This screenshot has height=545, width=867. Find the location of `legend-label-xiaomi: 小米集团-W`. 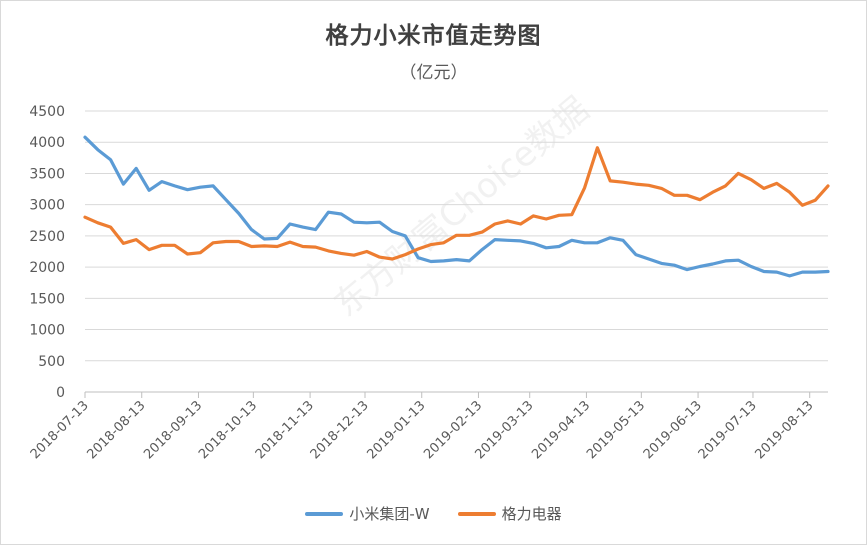

legend-label-xiaomi: 小米集团-W is located at coordinates (389, 514).